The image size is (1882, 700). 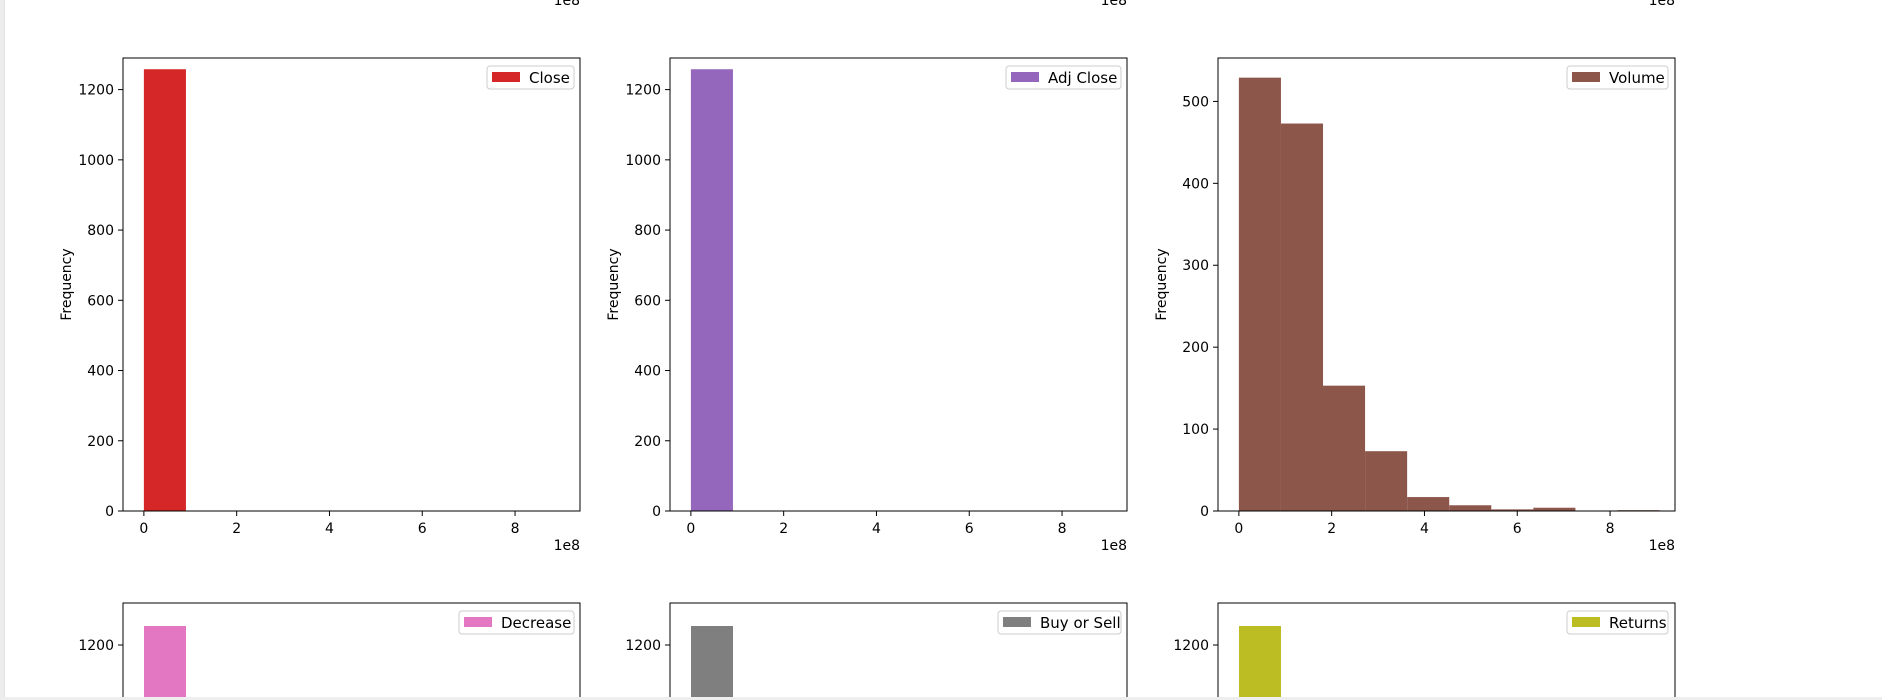 What do you see at coordinates (1638, 623) in the screenshot?
I see `legend-label: Returns` at bounding box center [1638, 623].